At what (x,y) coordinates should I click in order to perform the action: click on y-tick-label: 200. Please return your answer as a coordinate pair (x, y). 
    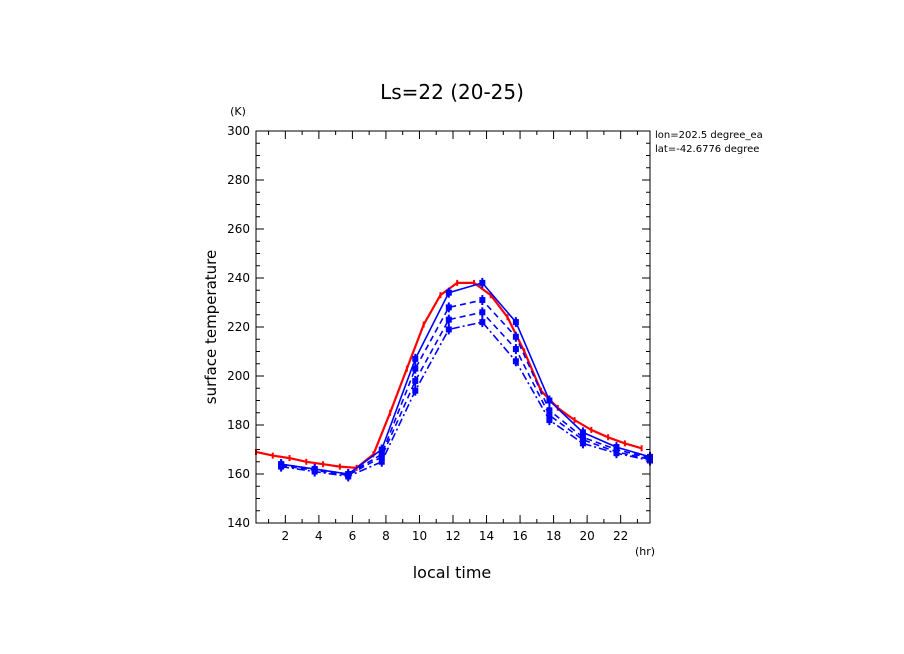
    Looking at the image, I should click on (238, 376).